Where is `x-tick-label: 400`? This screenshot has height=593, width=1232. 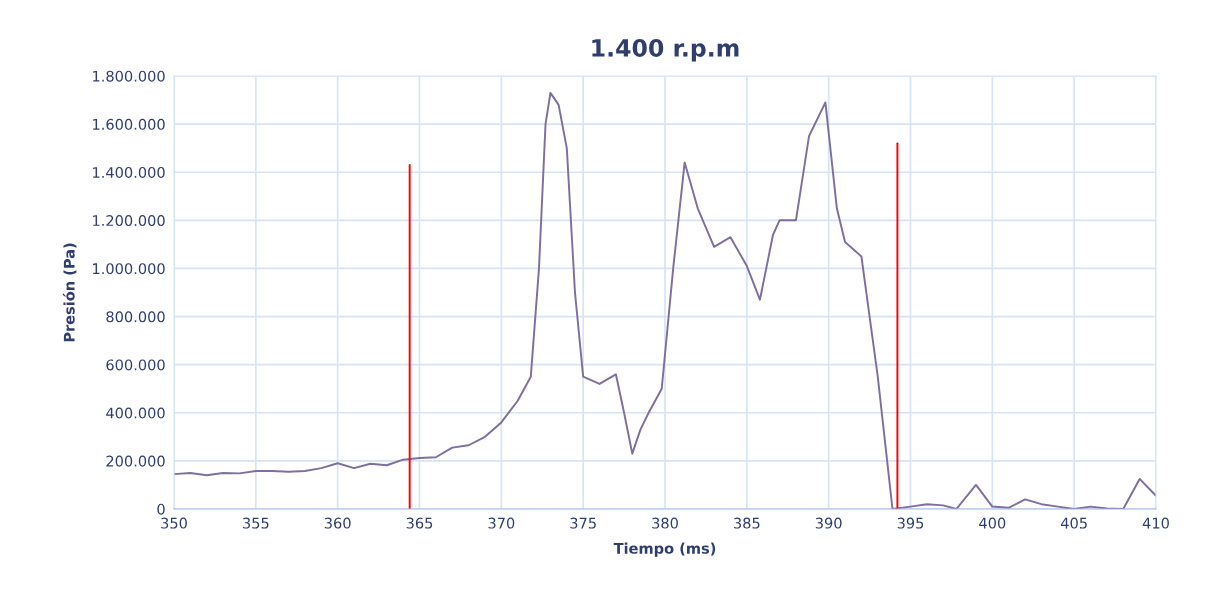
x-tick-label: 400 is located at coordinates (992, 523).